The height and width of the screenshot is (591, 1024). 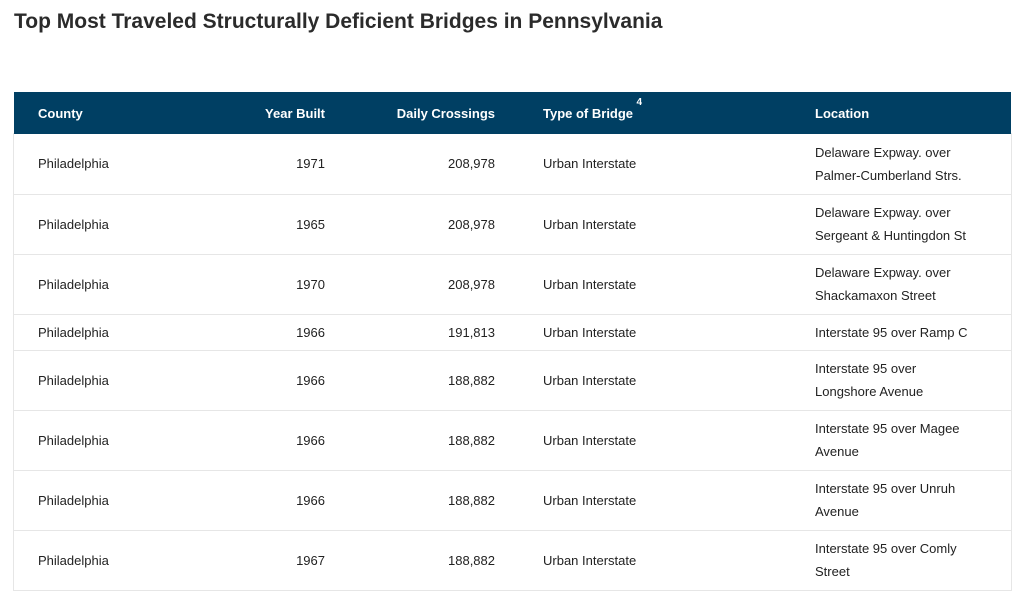 I want to click on cell-year-built: 1965, so click(x=310, y=224).